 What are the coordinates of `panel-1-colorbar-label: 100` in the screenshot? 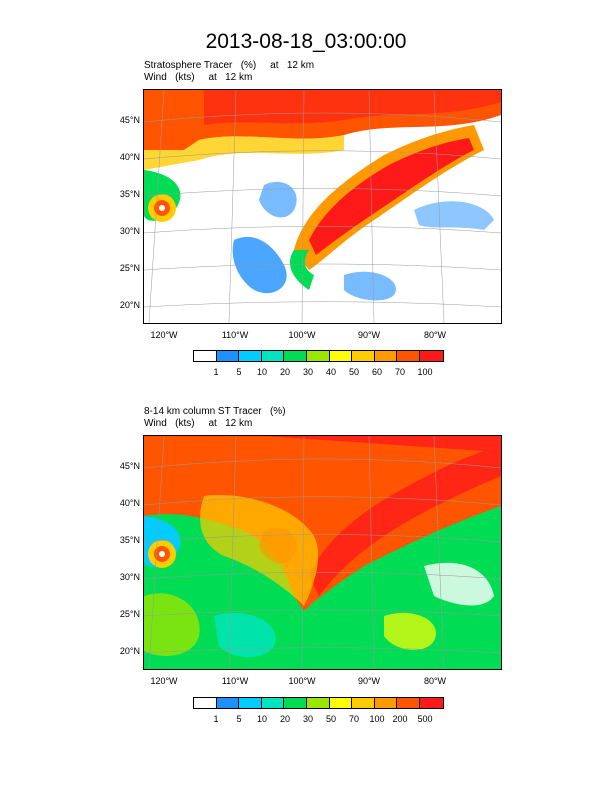 It's located at (425, 372).